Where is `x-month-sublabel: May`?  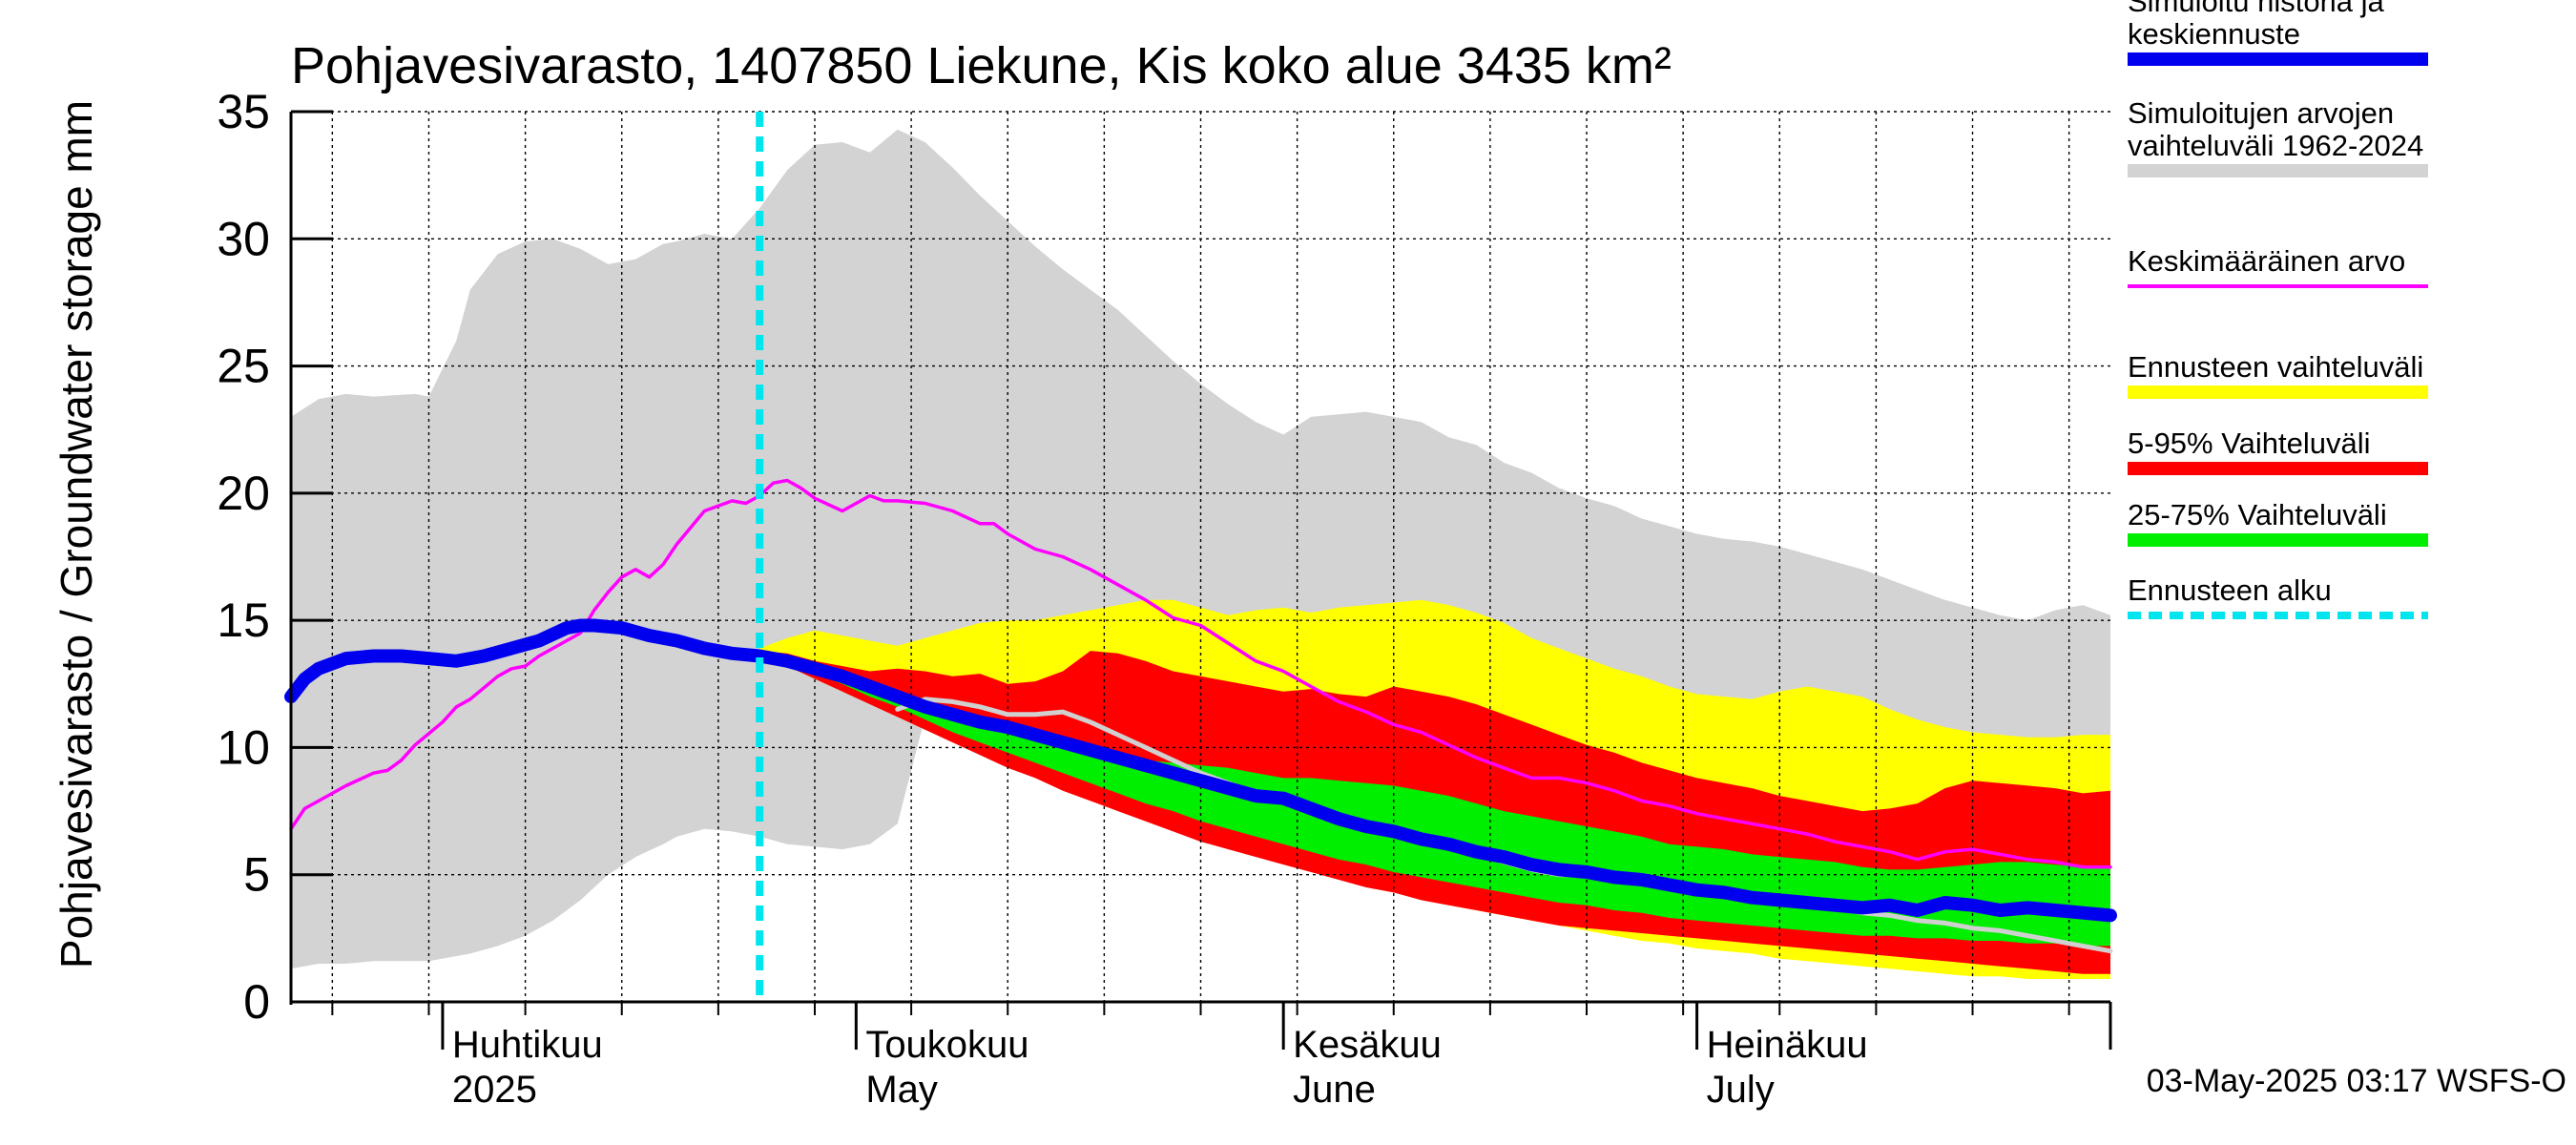
x-month-sublabel: May is located at coordinates (901, 1090).